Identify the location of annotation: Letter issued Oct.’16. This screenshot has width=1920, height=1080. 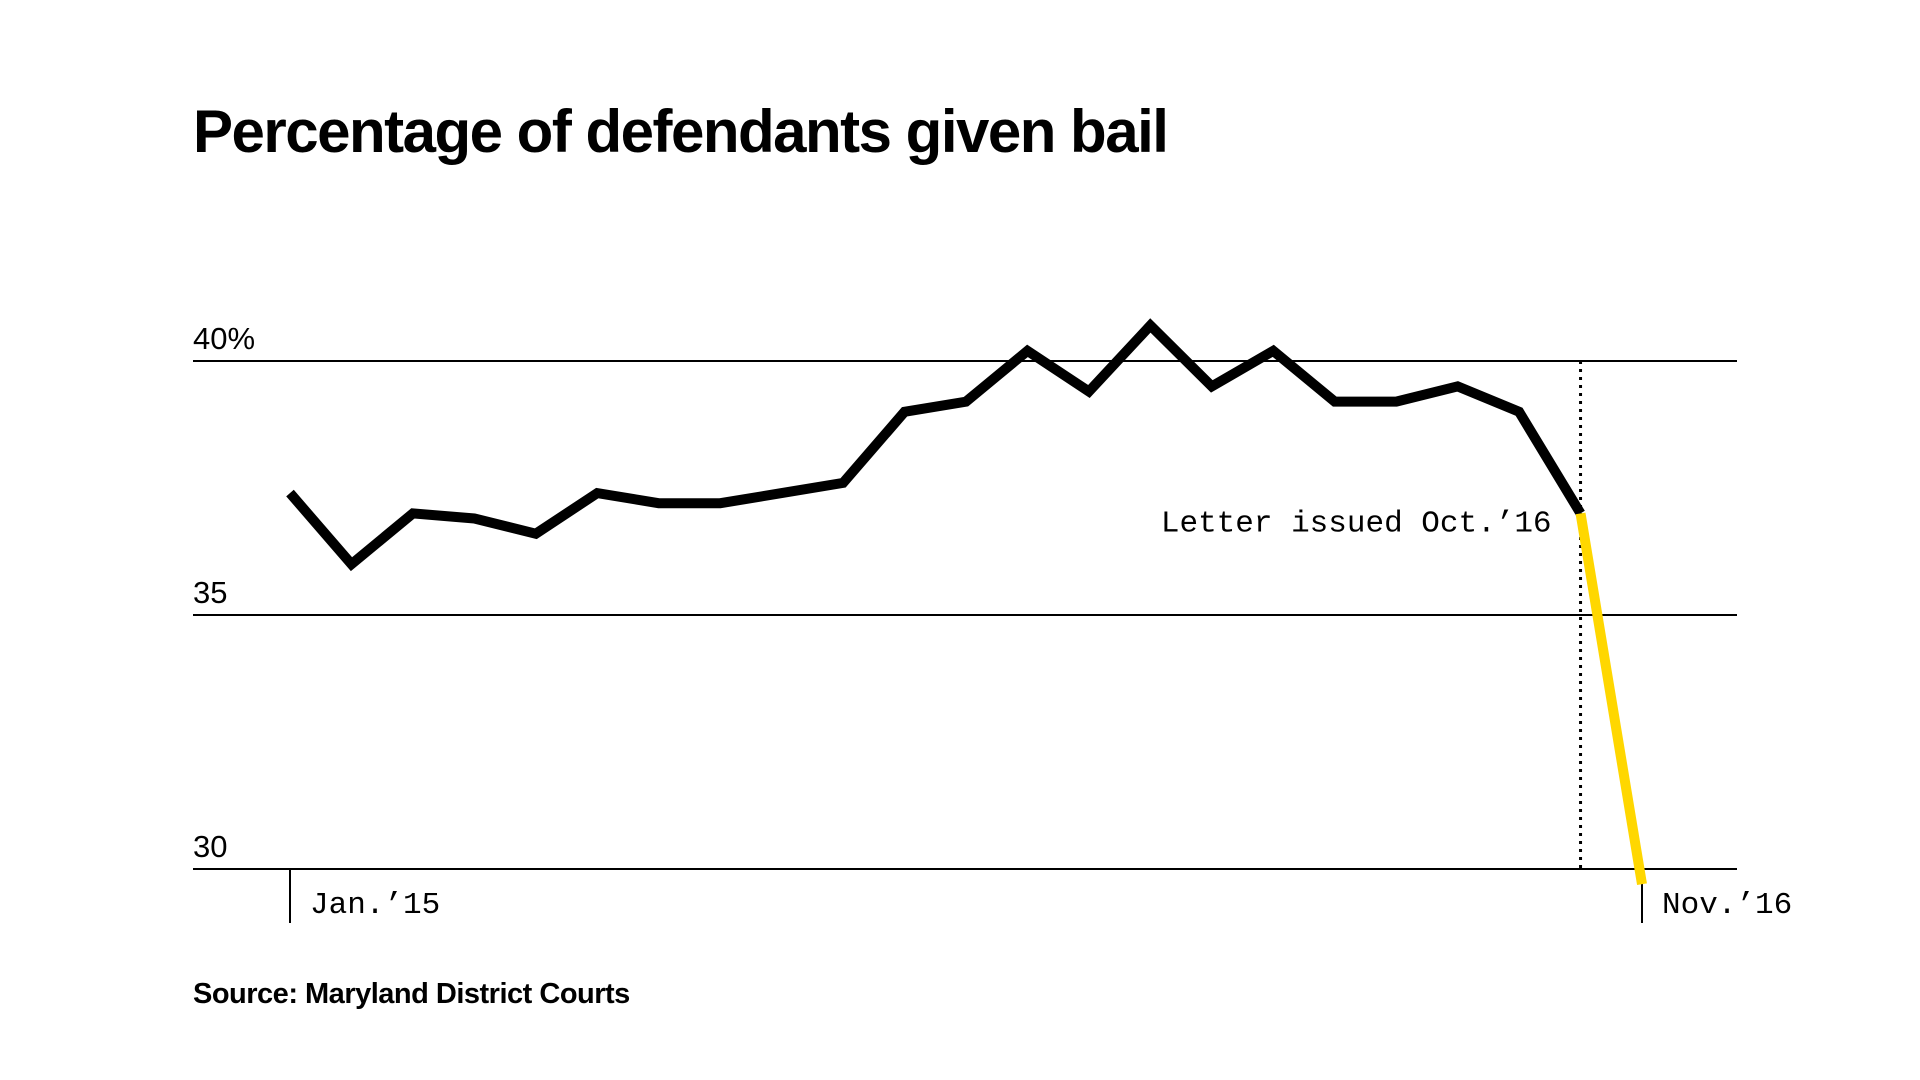
(1372, 615).